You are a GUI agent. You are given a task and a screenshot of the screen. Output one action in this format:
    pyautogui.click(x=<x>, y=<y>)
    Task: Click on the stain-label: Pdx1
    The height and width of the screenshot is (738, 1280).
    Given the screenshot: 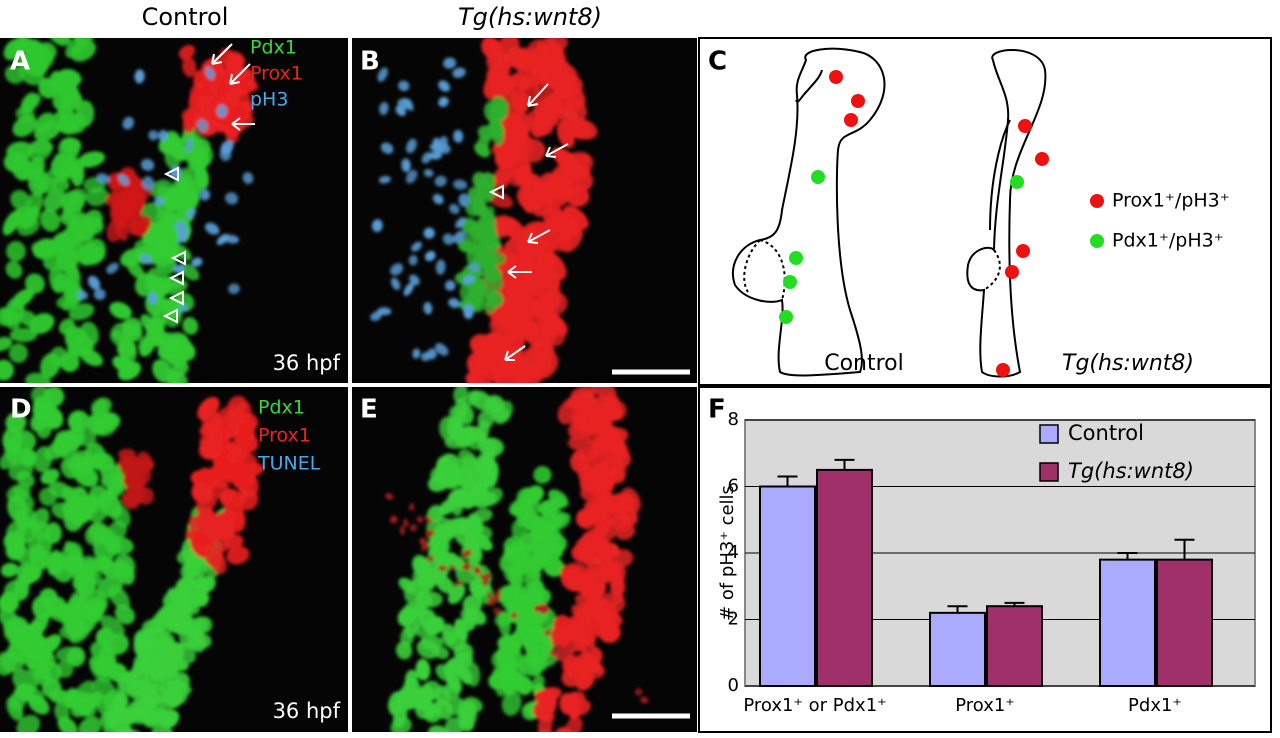 What is the action you would take?
    pyautogui.click(x=273, y=48)
    